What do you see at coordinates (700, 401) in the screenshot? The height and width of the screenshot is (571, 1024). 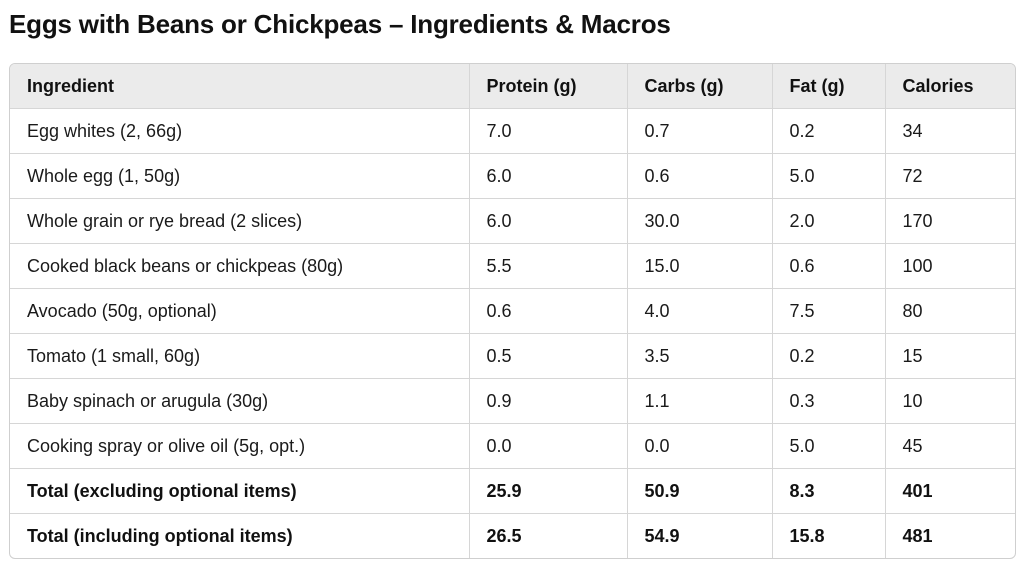 I see `cell-carbs: 1.1` at bounding box center [700, 401].